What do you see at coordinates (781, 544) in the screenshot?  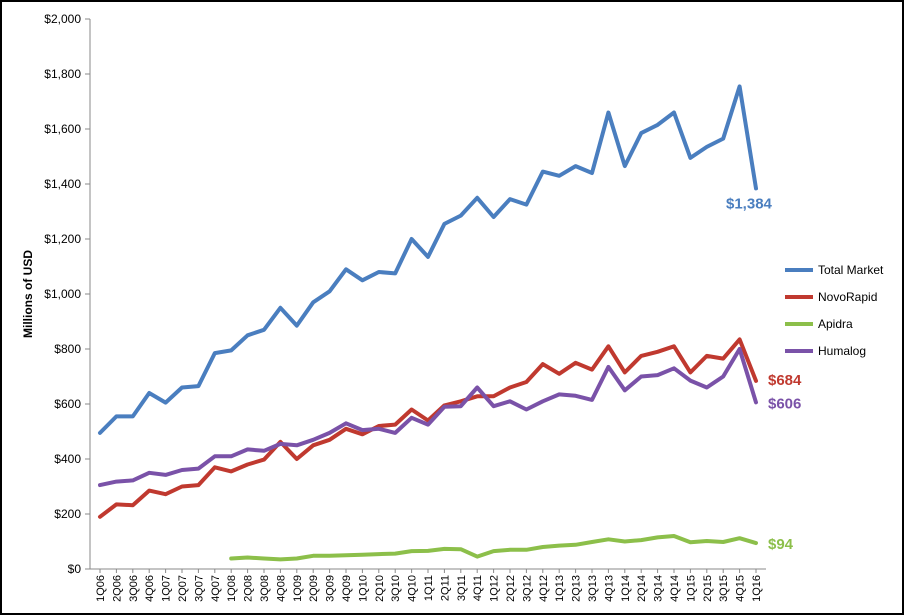 I see `end-label-apidra: $94` at bounding box center [781, 544].